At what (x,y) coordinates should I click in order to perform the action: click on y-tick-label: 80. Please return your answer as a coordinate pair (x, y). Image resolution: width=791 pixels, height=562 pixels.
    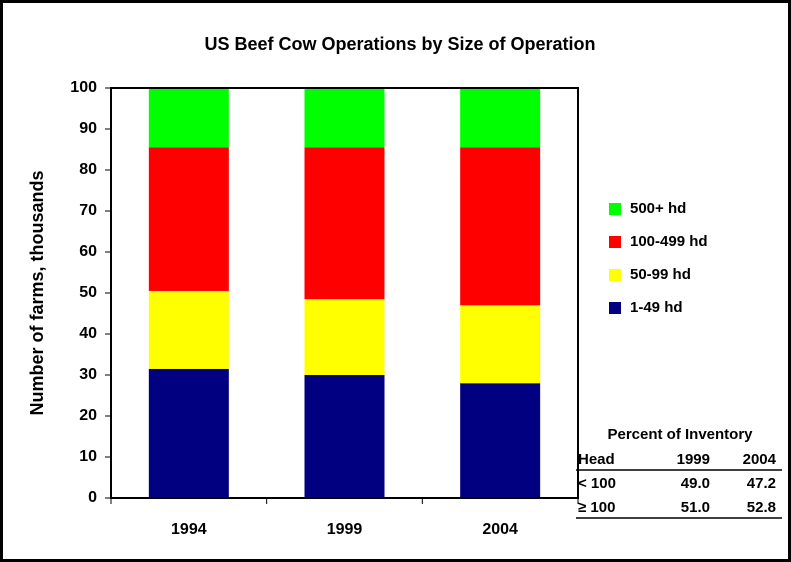
    Looking at the image, I should click on (88, 169).